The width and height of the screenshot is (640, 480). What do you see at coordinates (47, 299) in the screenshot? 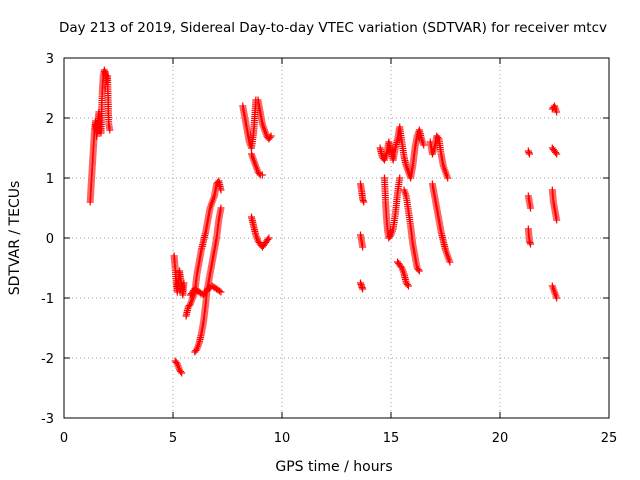
I see `y-tick-label: -1` at bounding box center [47, 299].